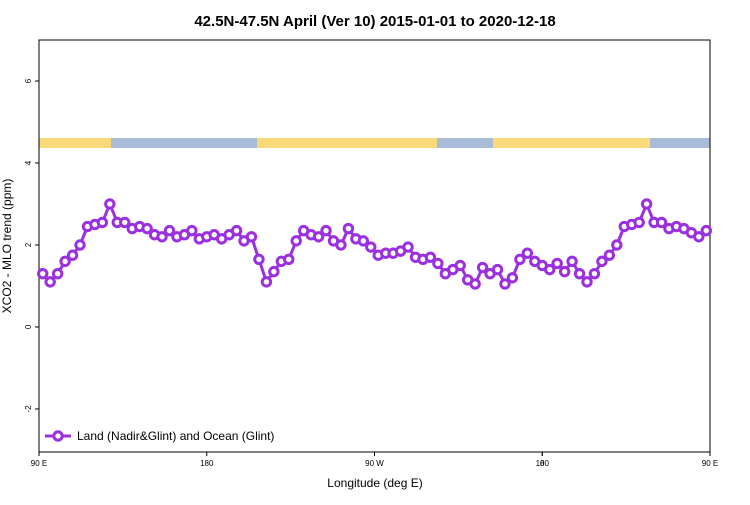 The width and height of the screenshot is (750, 505). What do you see at coordinates (28, 162) in the screenshot?
I see `y-tick-label: 4` at bounding box center [28, 162].